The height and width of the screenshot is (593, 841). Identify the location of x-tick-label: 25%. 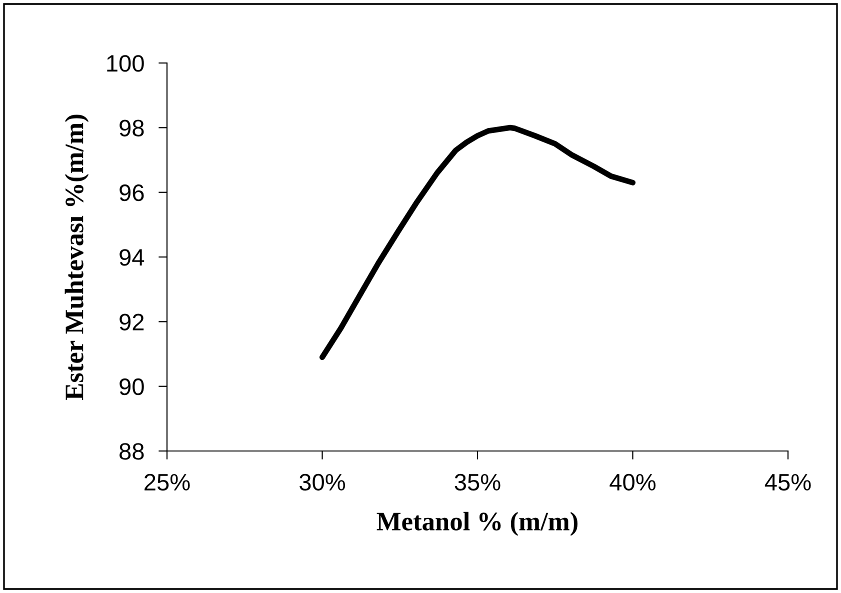
(167, 482).